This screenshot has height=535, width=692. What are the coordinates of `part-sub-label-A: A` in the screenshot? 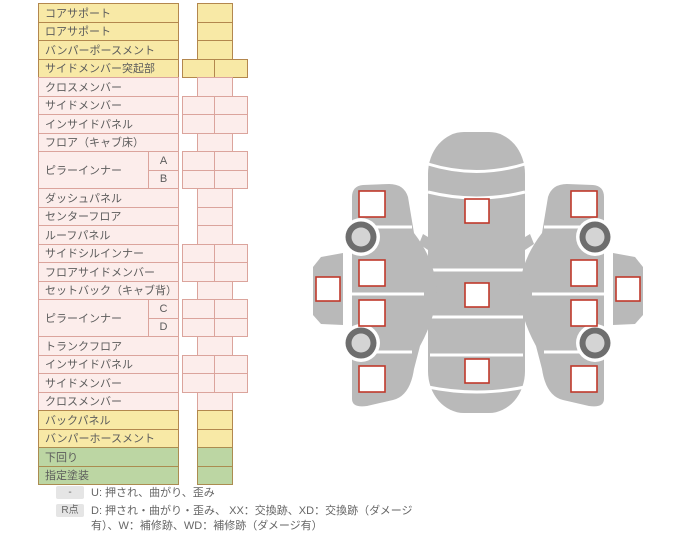 It's located at (163, 161).